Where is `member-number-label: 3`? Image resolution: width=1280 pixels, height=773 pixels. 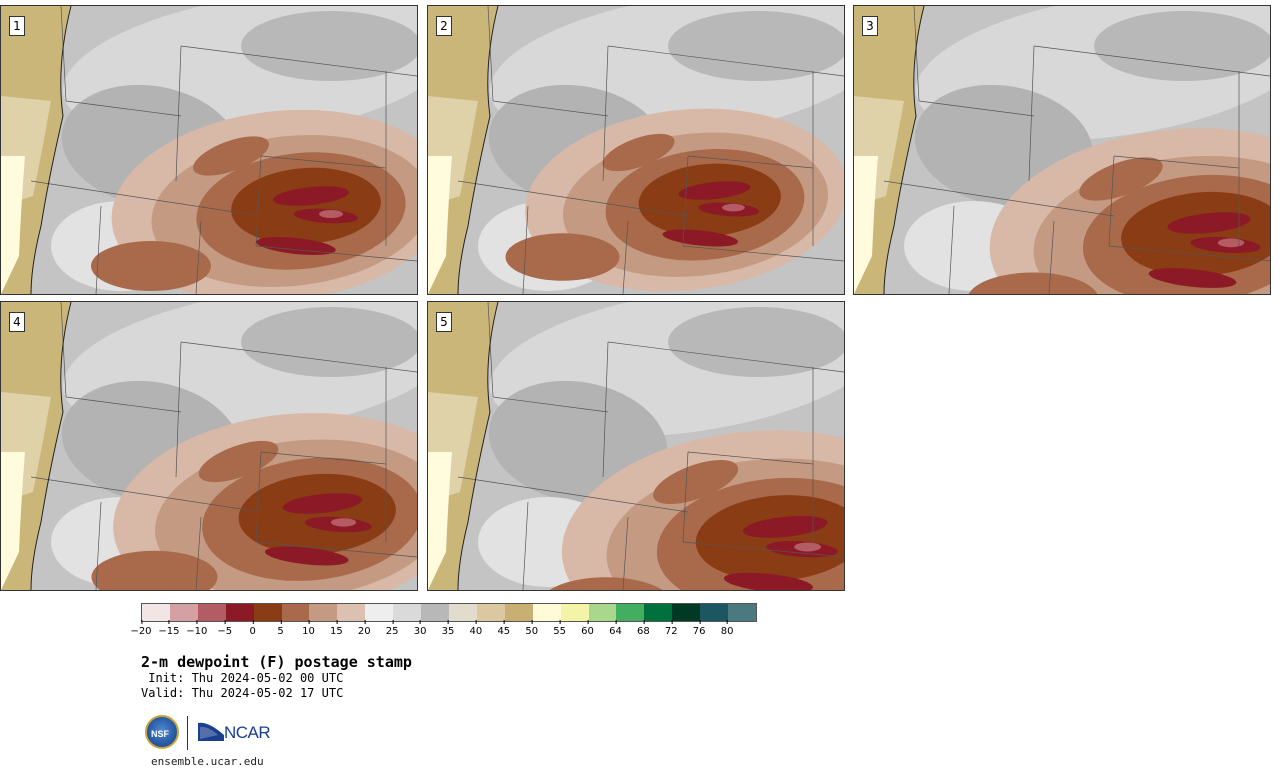 member-number-label: 3 is located at coordinates (870, 26).